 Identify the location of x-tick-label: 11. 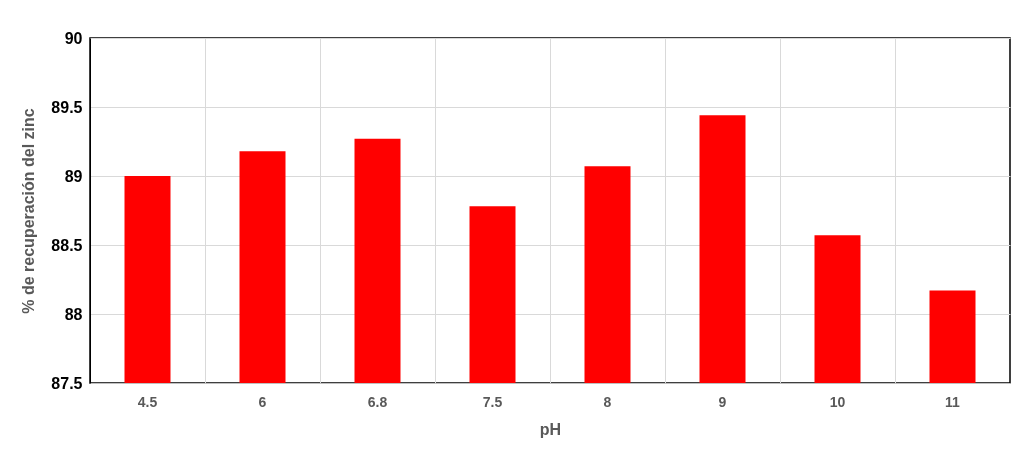
(953, 401).